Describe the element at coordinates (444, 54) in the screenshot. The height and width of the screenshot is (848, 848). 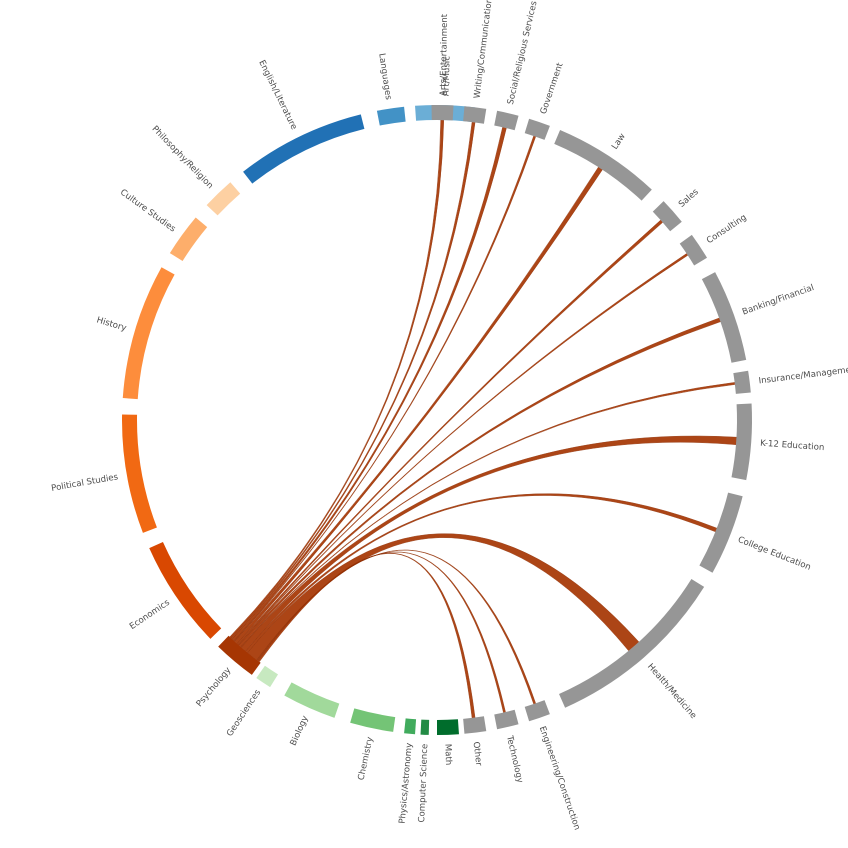
I see `label-arts-entertainment: Arts/Entertainment` at that location.